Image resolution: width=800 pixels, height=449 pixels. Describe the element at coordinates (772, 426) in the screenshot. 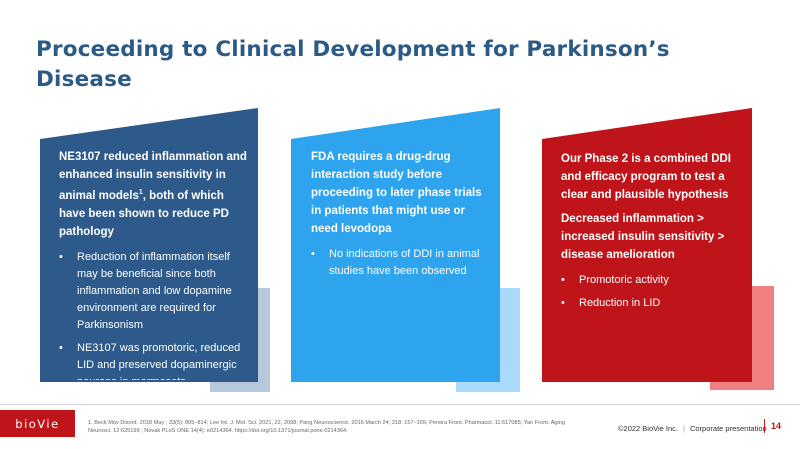

I see `page-number: 14` at that location.